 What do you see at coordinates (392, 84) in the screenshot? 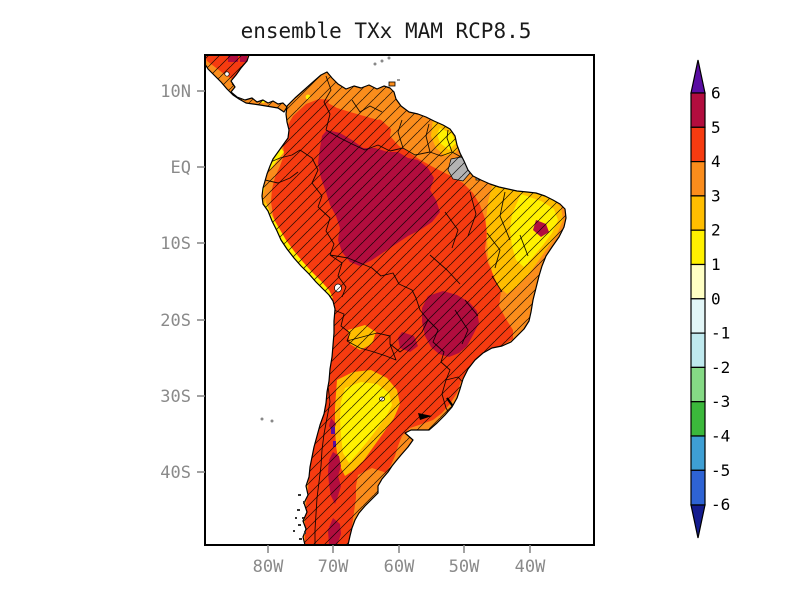
I see `trinidad-island` at bounding box center [392, 84].